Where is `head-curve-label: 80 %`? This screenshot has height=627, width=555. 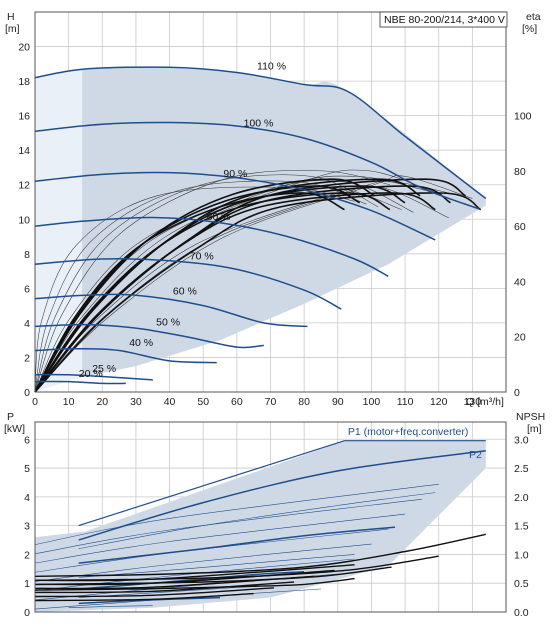 head-curve-label: 80 % is located at coordinates (219, 217).